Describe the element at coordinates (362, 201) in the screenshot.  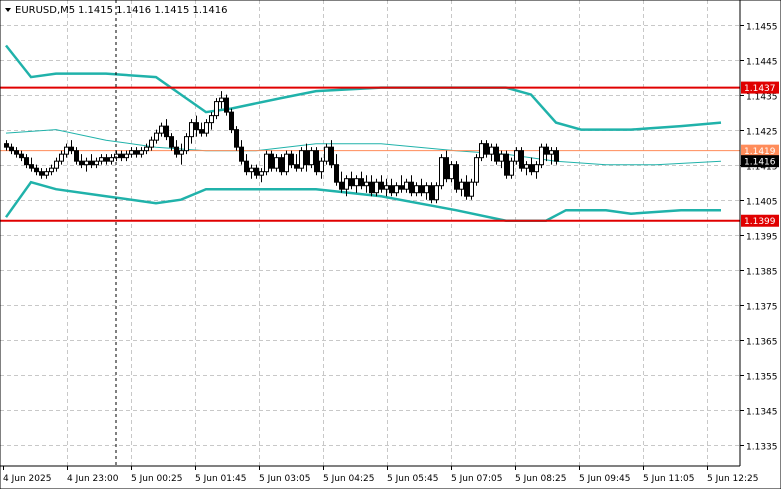
I see `lower-band` at that location.